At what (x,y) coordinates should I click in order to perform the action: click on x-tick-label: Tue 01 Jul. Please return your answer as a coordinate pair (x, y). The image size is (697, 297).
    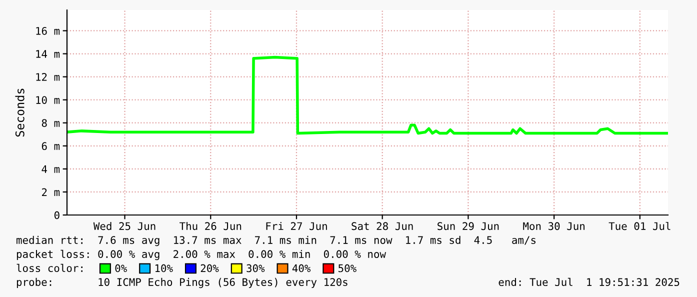
    Looking at the image, I should click on (639, 226).